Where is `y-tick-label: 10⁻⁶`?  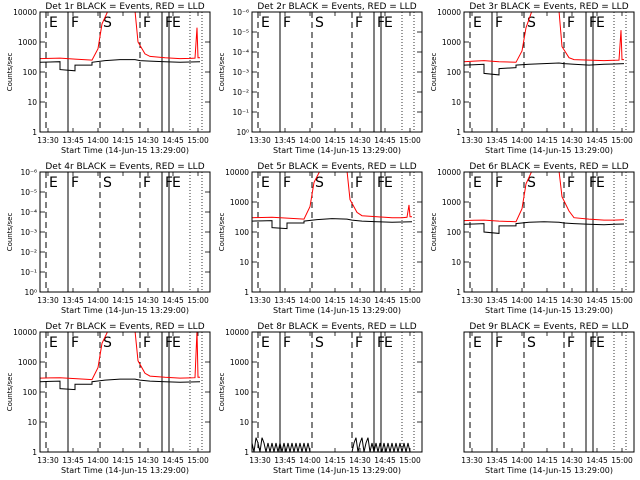
y-tick-label: 10⁻⁶ is located at coordinates (240, 12).